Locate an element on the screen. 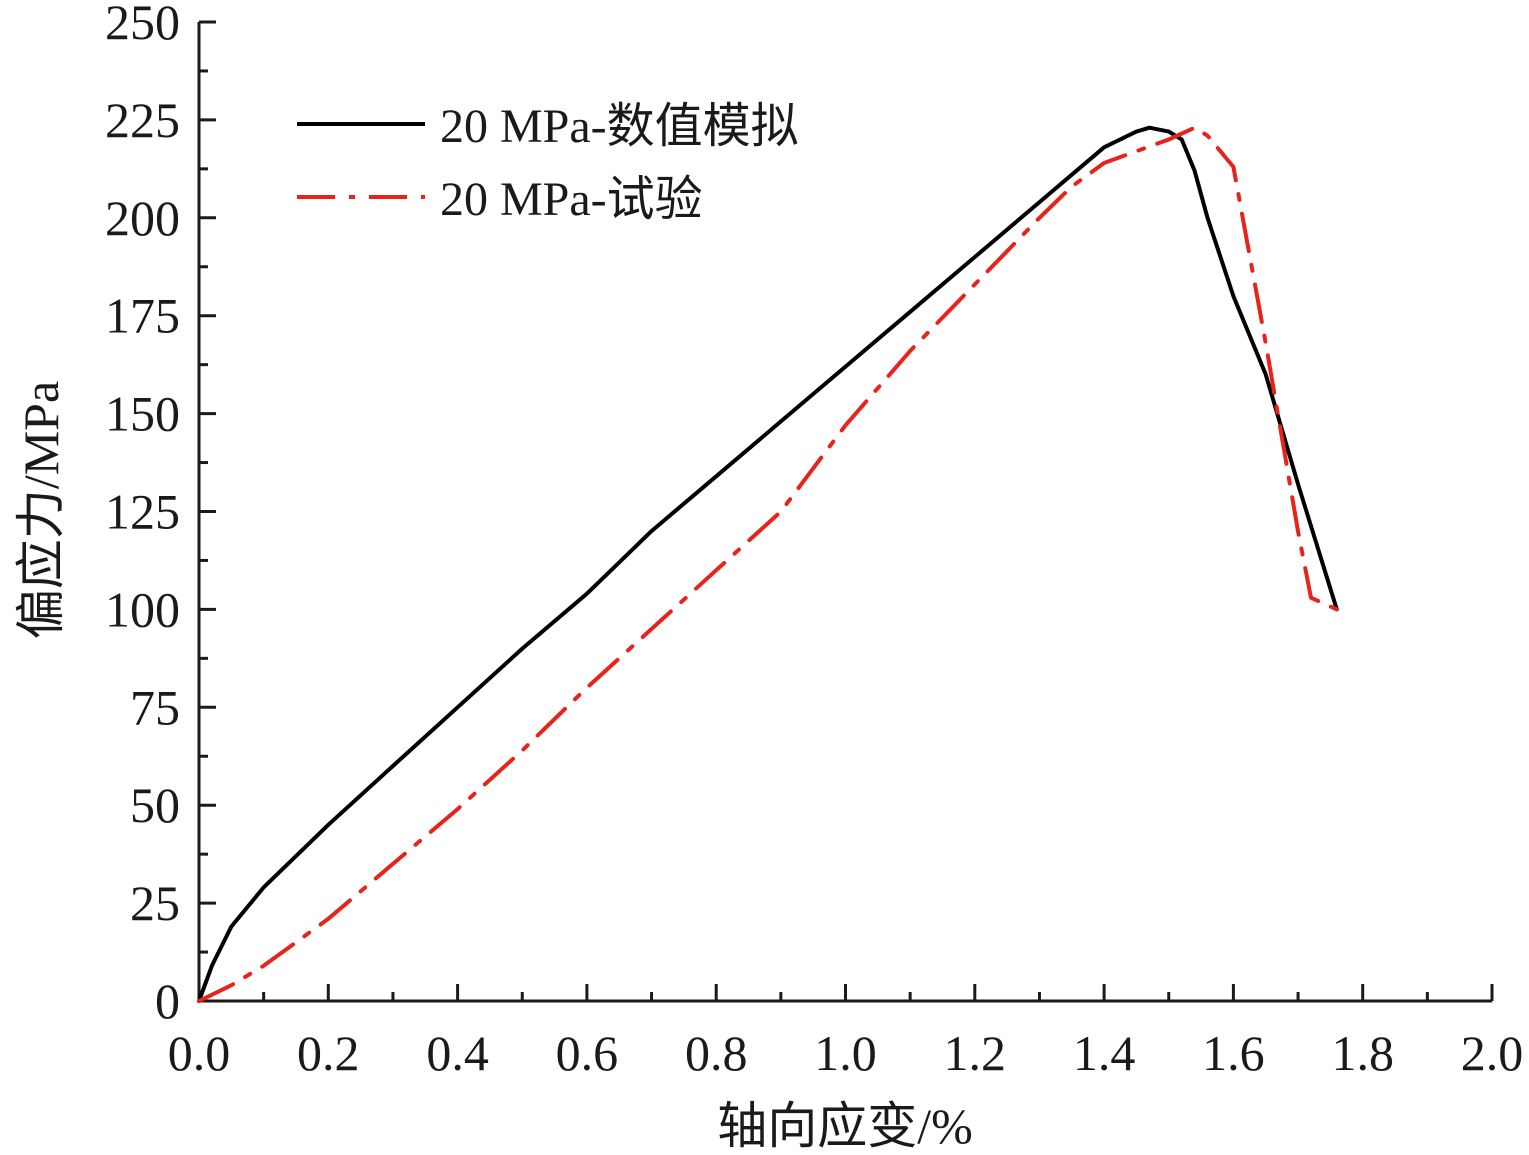  x-tick-label: 1.4 is located at coordinates (1104, 1053).